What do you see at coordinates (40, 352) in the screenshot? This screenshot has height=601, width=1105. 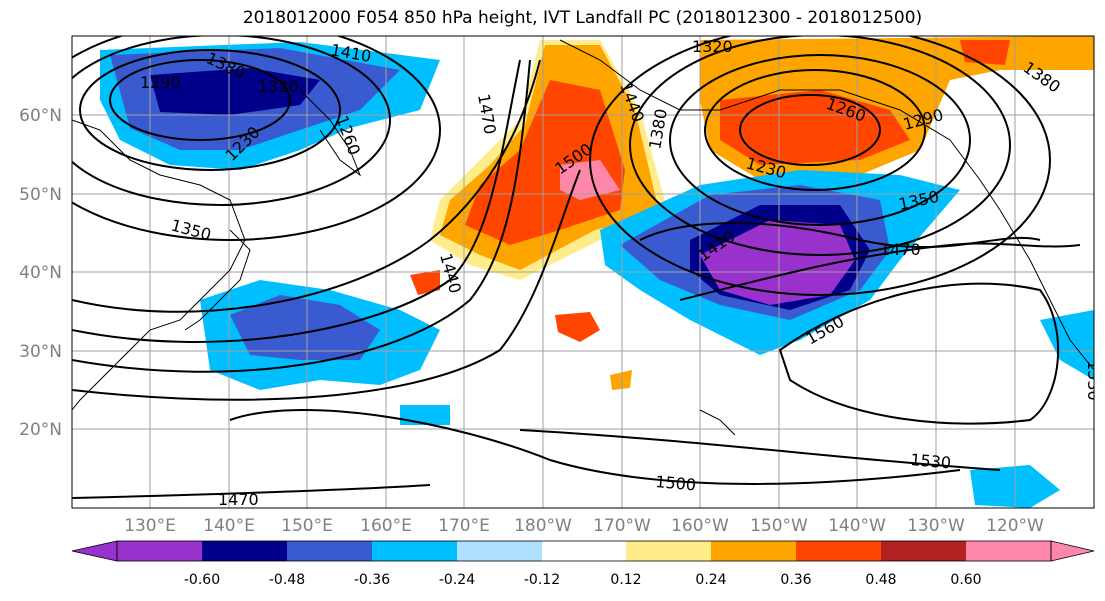 I see `lat-label: 30°N` at bounding box center [40, 352].